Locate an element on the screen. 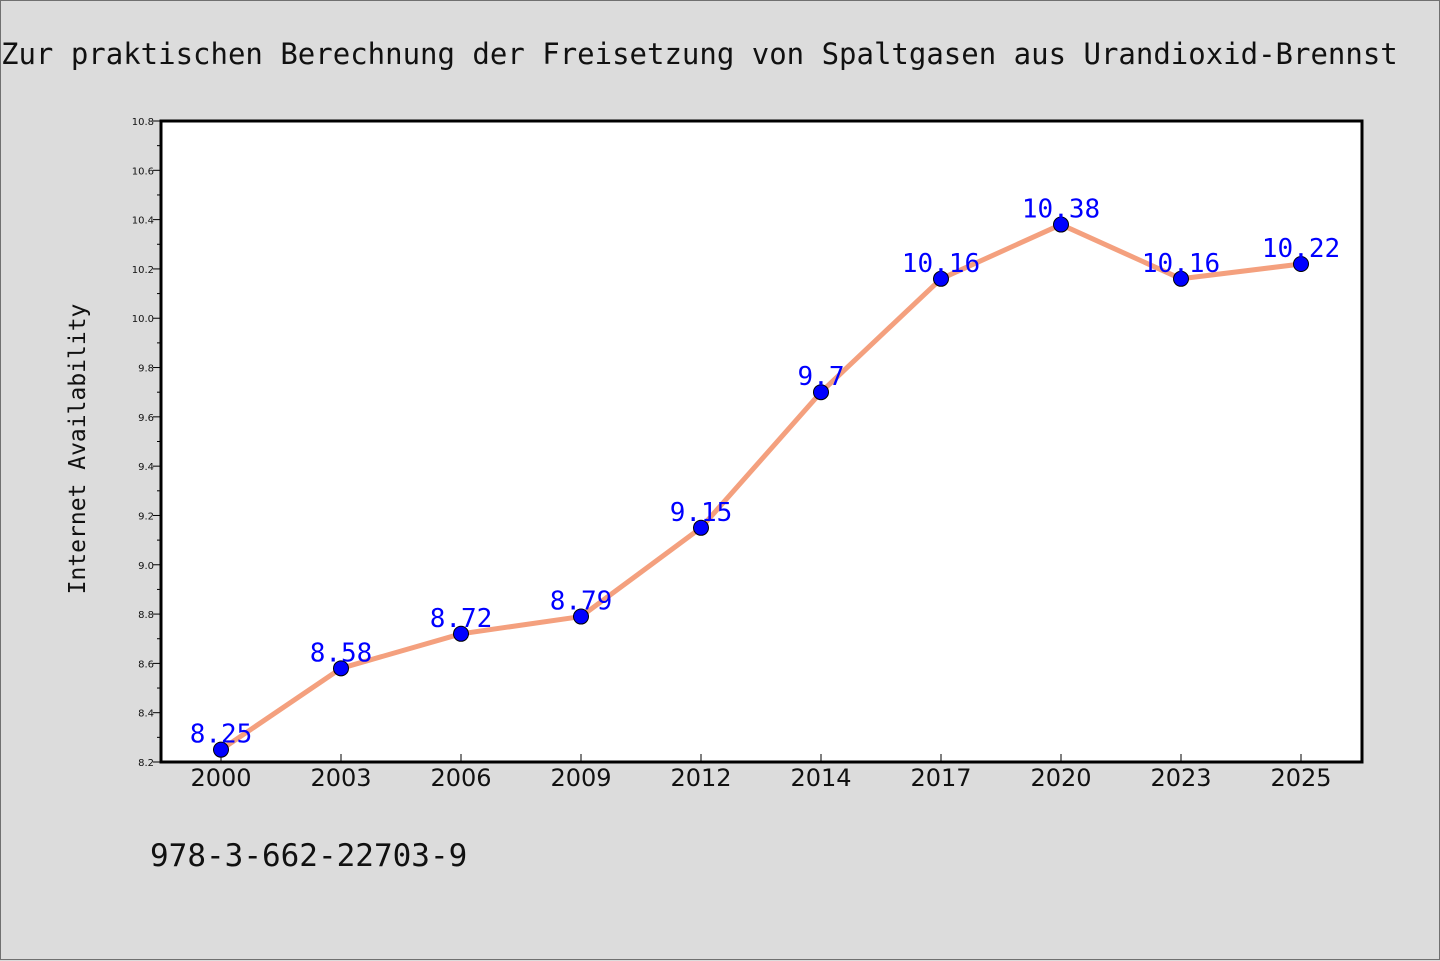  x-tick-label: 2025 is located at coordinates (1300, 778).